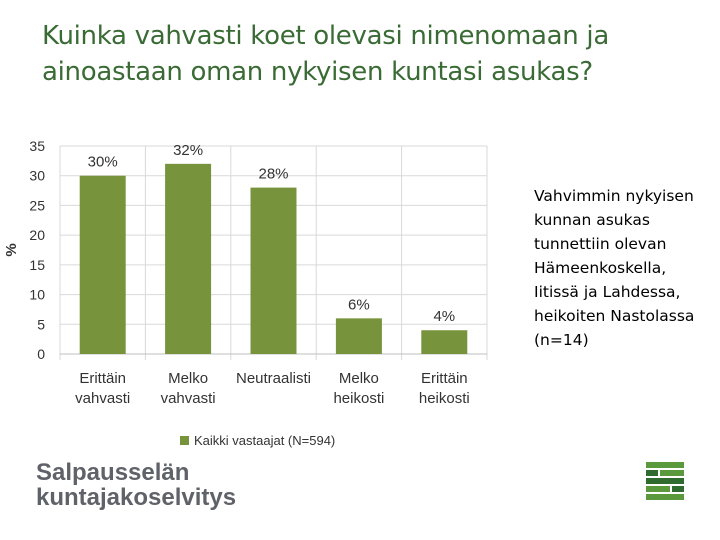 The height and width of the screenshot is (540, 720). Describe the element at coordinates (41, 354) in the screenshot. I see `y-tick-label: 0` at that location.